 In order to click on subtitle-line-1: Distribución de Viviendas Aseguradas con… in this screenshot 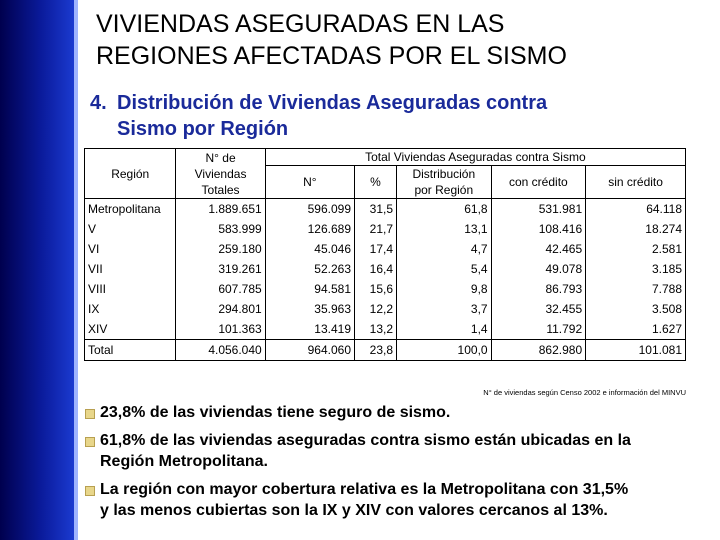, I will do `click(332, 103)`.